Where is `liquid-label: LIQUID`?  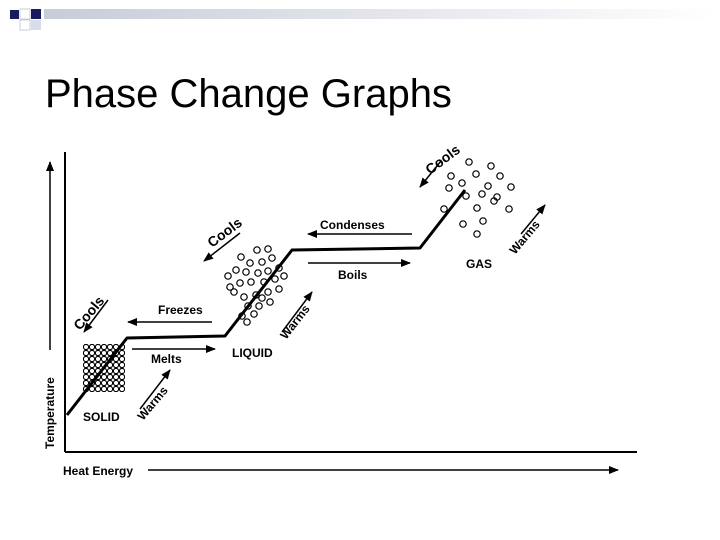 liquid-label: LIQUID is located at coordinates (252, 353).